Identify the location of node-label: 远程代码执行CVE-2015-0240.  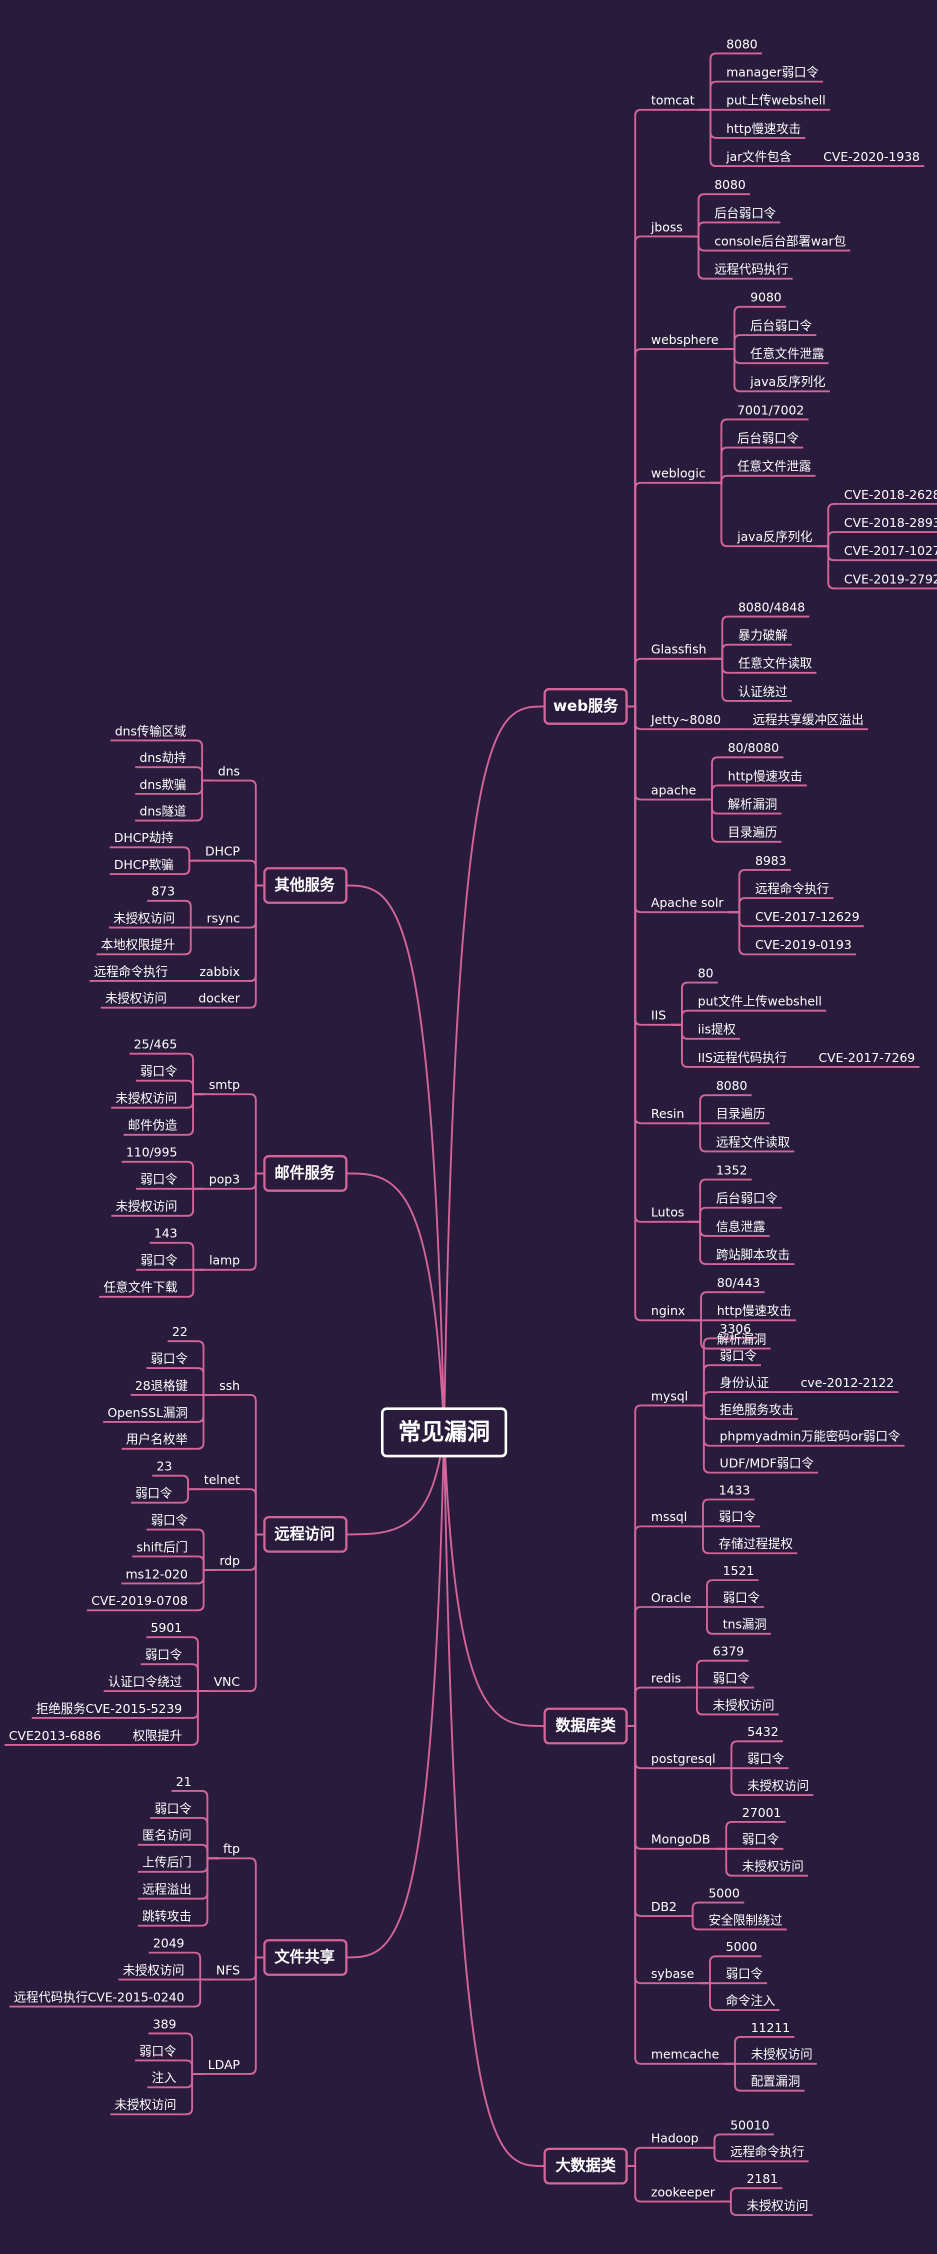
(99, 1996).